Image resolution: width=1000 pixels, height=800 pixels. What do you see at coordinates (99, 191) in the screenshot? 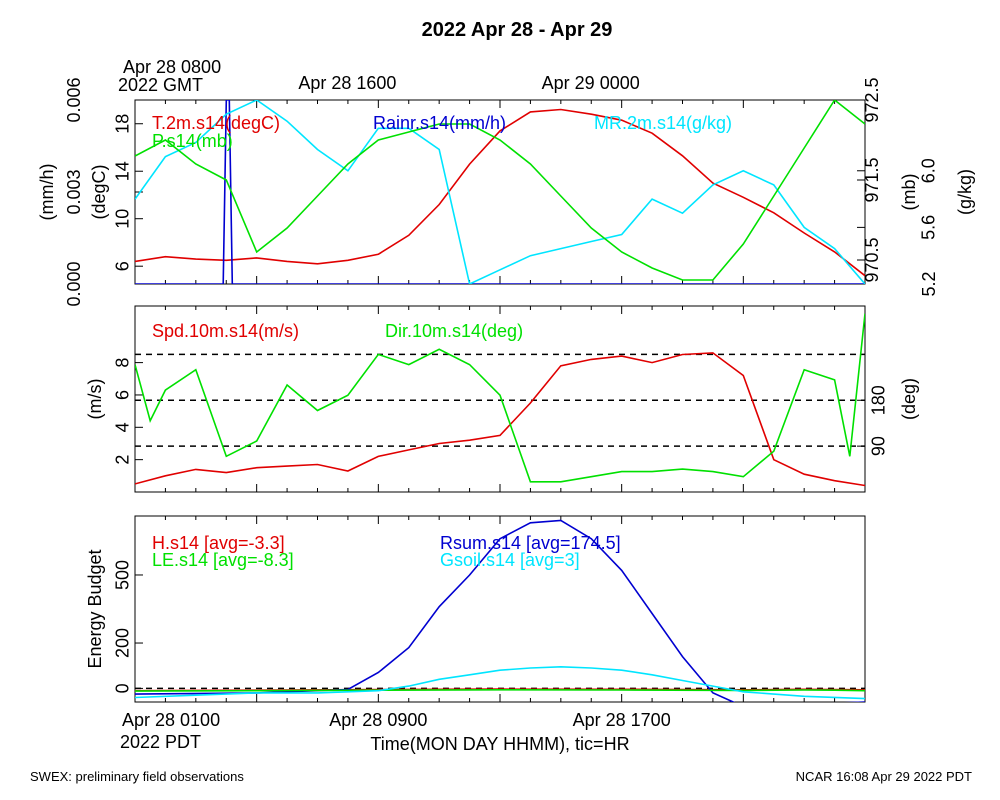
I see `y-axis-label: (degC)` at bounding box center [99, 191].